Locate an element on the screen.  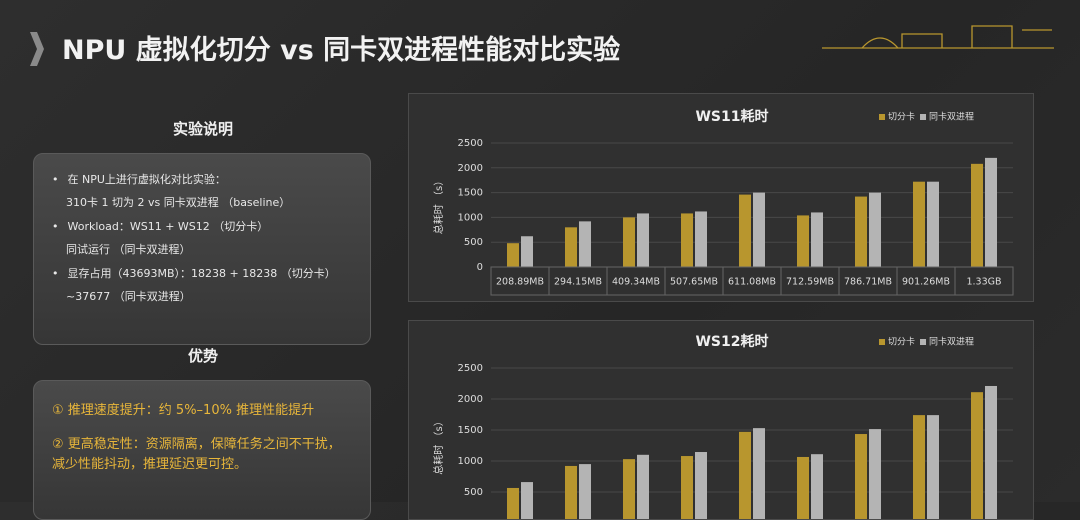
x-tick-label: 786.71MB is located at coordinates (868, 282).